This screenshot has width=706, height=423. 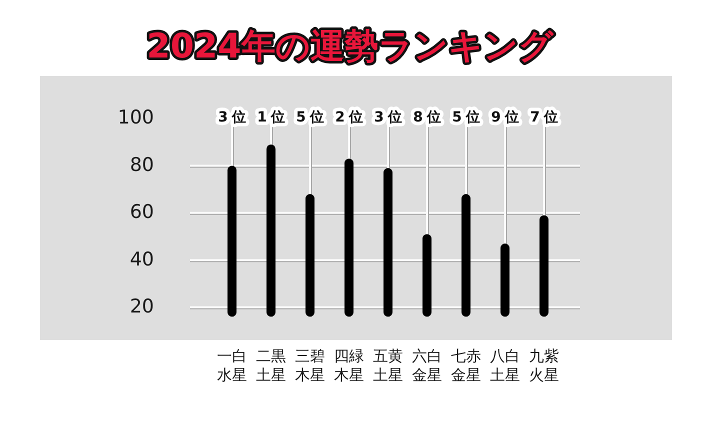 I want to click on x-tick-label: 四緑木星, so click(x=349, y=365).